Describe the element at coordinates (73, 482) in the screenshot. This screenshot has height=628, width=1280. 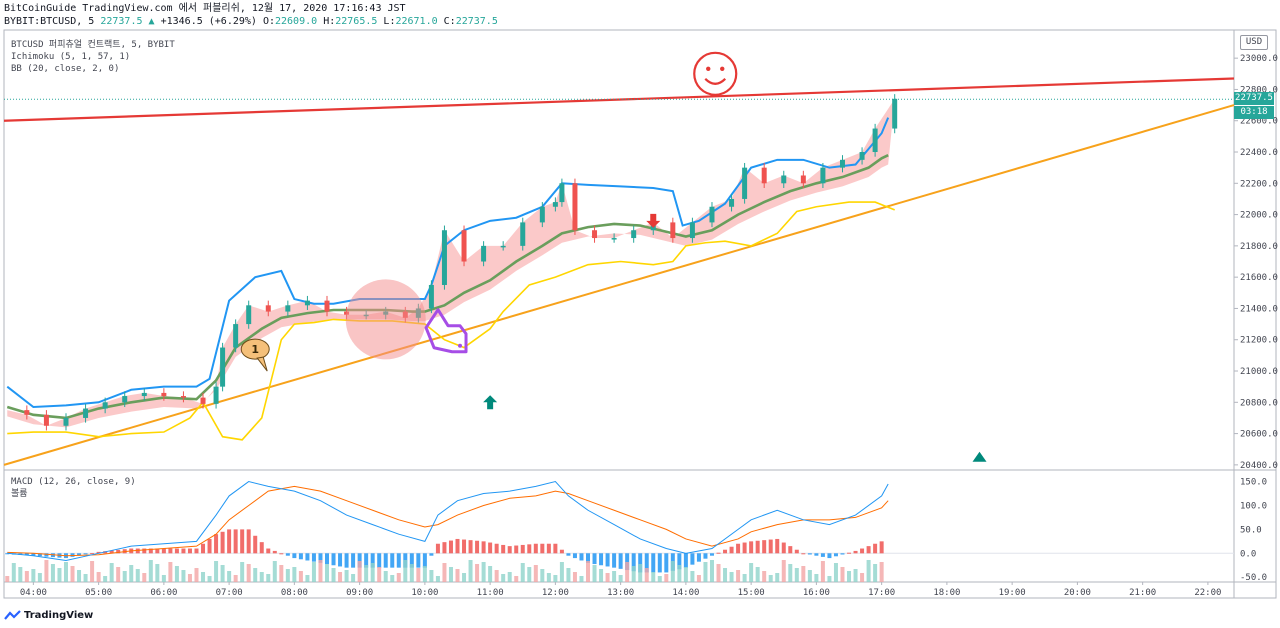
I see `legend-macd: MACD (12, 26, close, 9)` at that location.